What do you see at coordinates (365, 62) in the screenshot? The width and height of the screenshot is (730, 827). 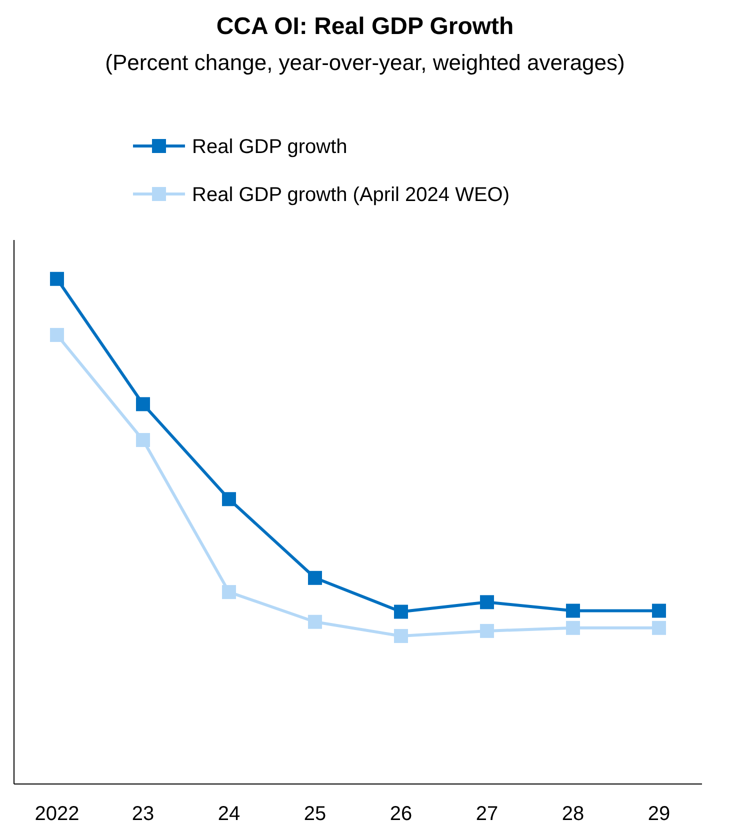 I see `chart-subtitle: (Percent change, year-over-year, weighted averages)` at bounding box center [365, 62].